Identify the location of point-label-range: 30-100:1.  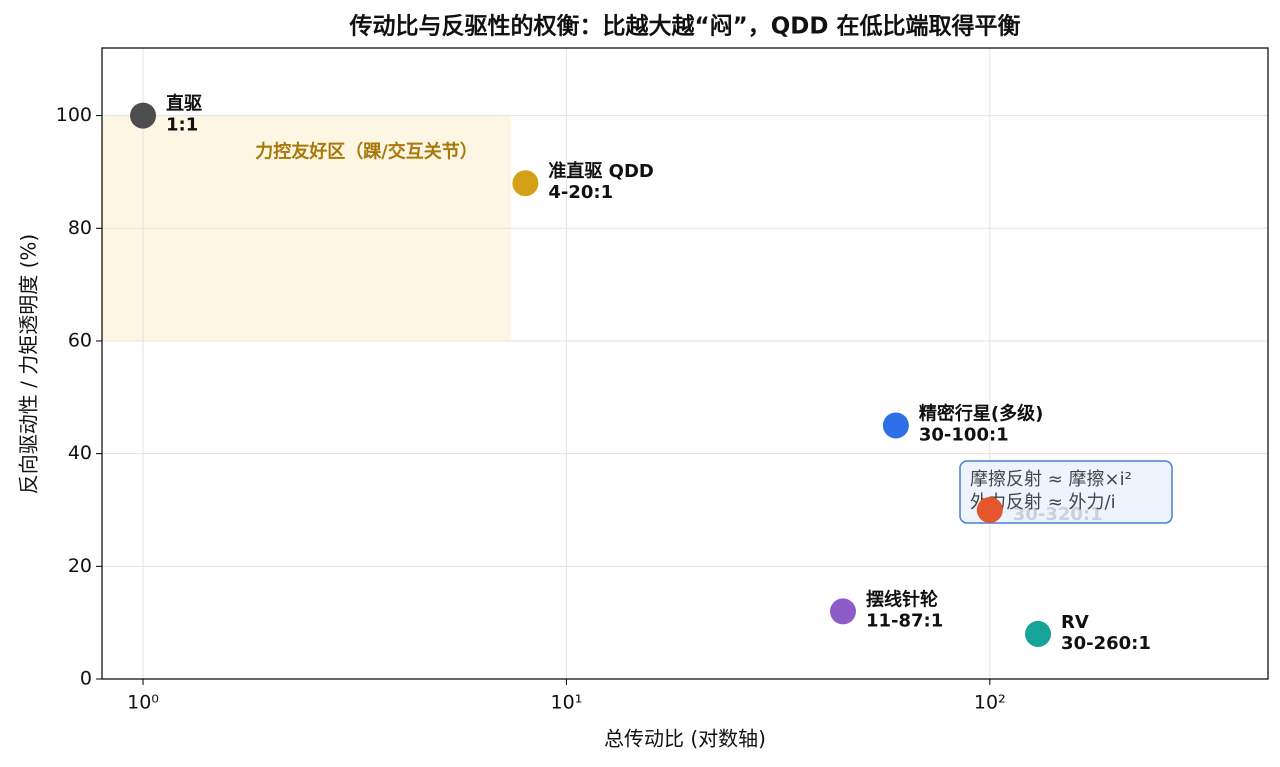
(964, 434).